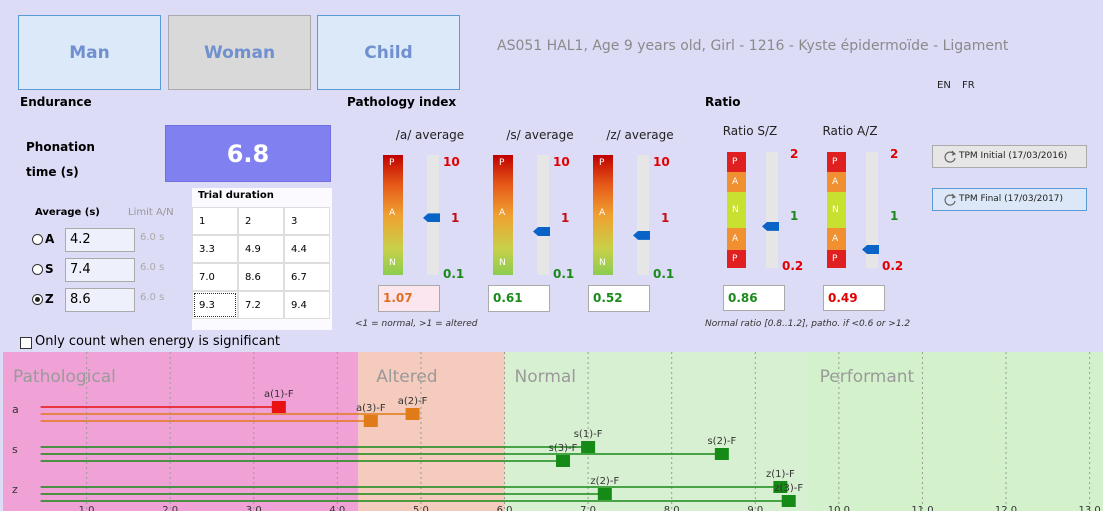  Describe the element at coordinates (254, 508) in the screenshot. I see `x-tick-label: 3.0` at that location.